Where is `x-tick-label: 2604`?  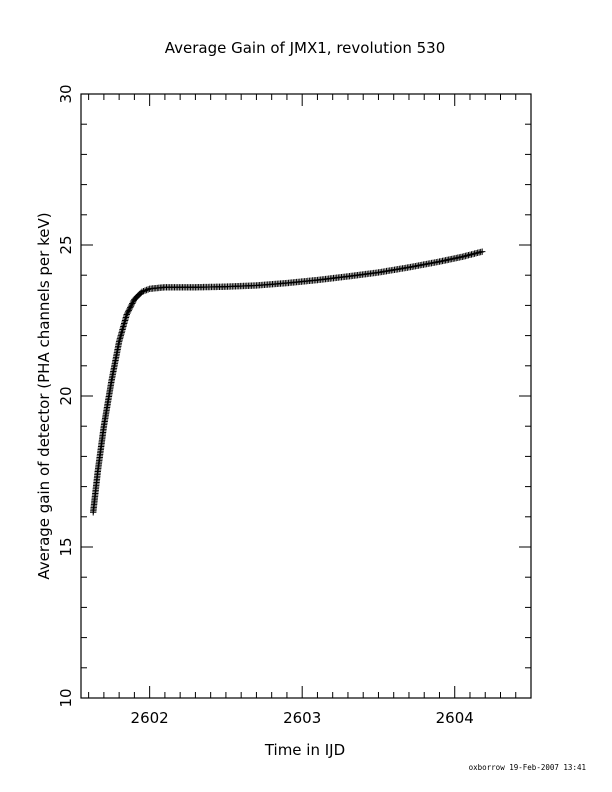
x-tick-label: 2604 is located at coordinates (455, 718).